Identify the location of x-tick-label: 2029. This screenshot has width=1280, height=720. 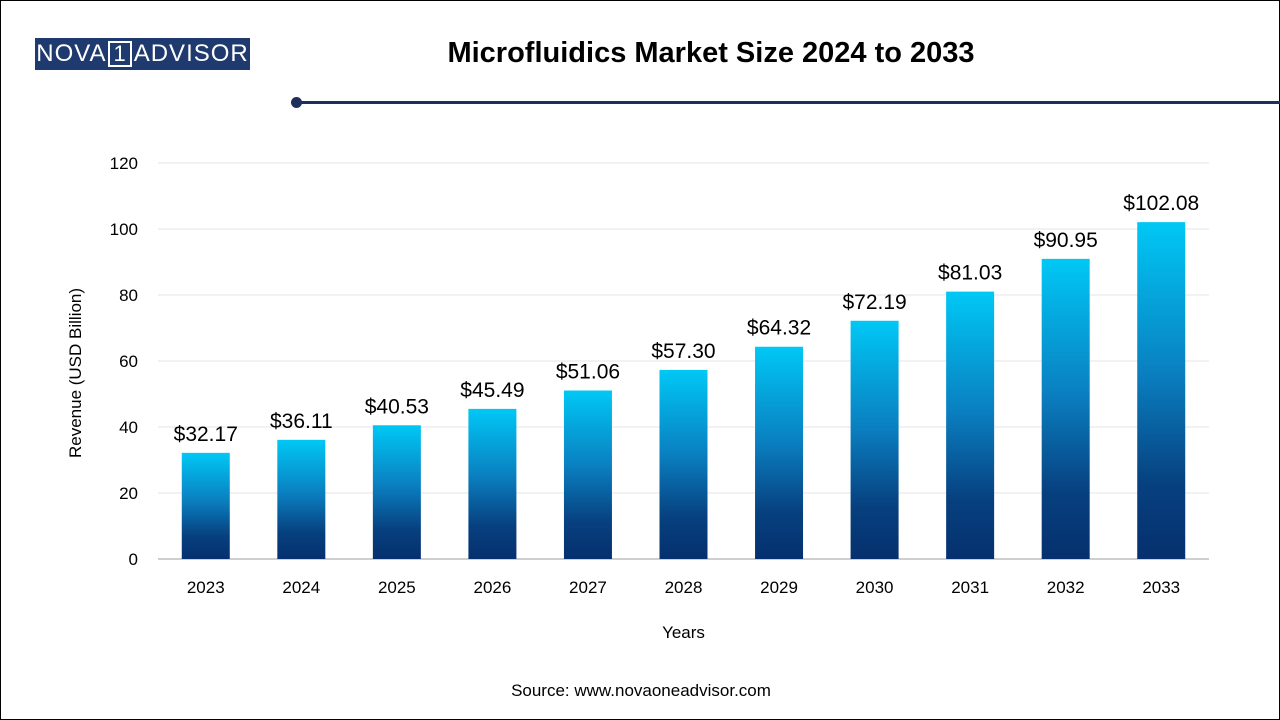
(779, 587).